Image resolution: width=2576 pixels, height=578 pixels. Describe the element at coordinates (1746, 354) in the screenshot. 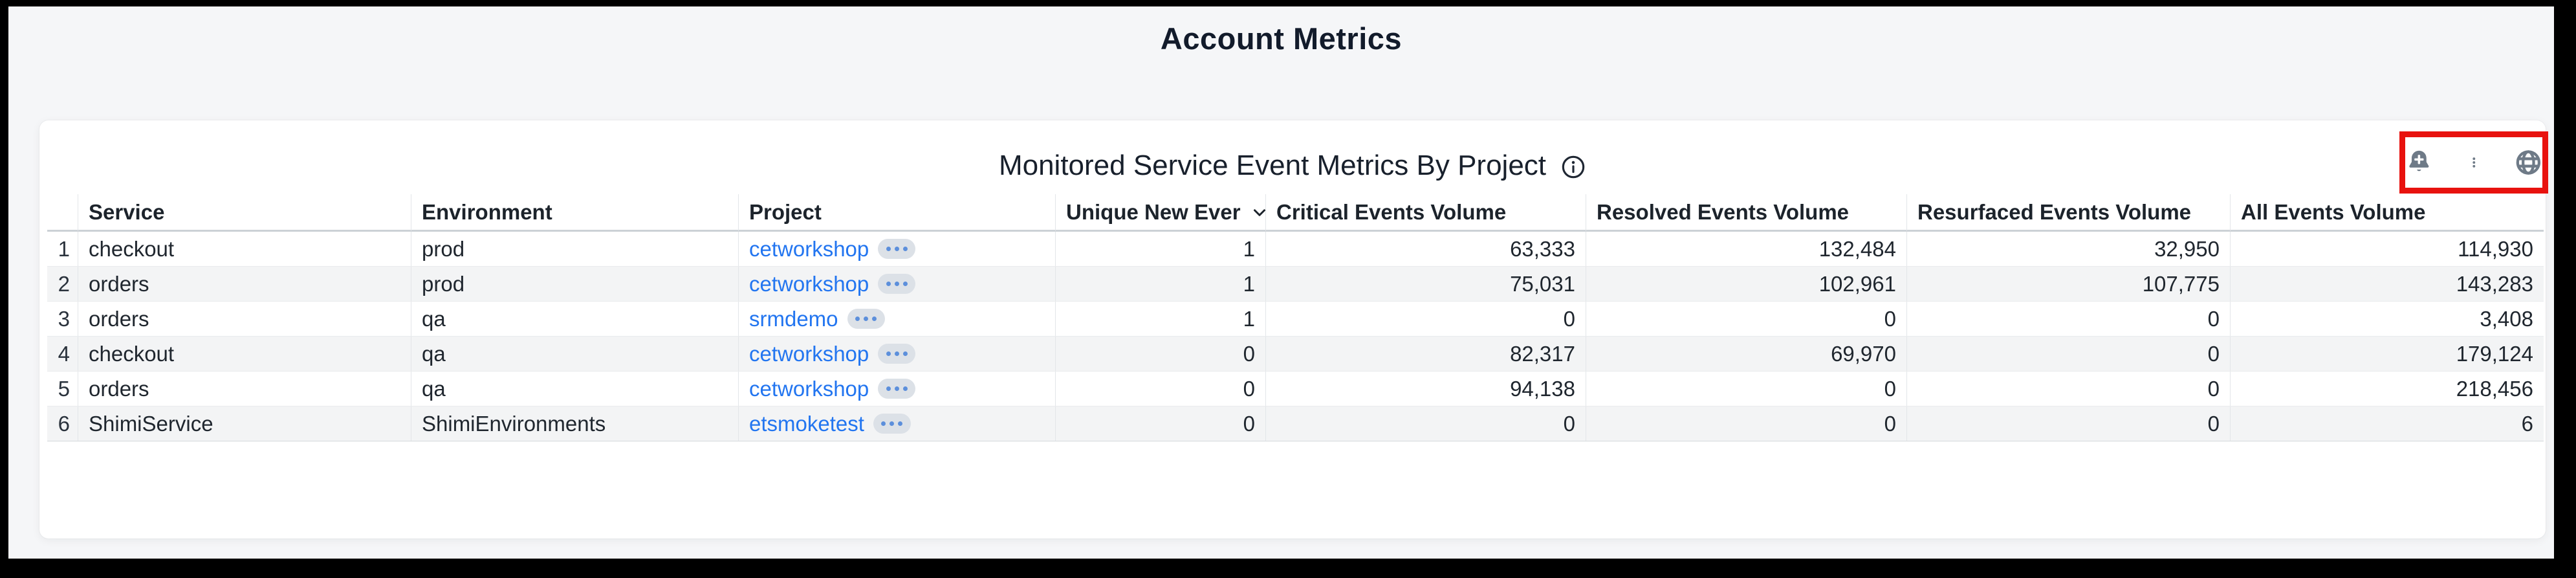

I see `cell-resolved-events: 69,970` at that location.